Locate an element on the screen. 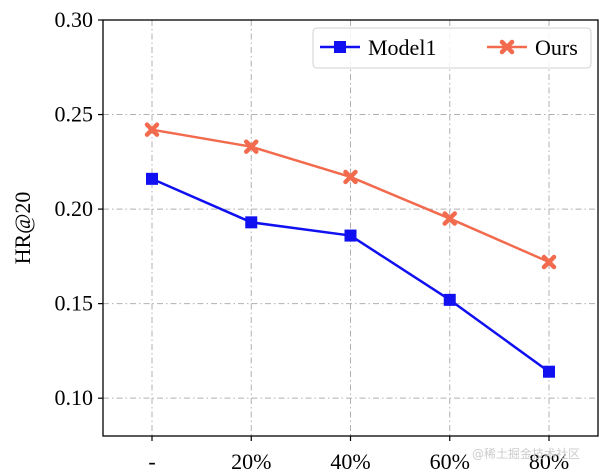 This screenshot has width=610, height=474. y-tick-label: 0.15 is located at coordinates (74, 303).